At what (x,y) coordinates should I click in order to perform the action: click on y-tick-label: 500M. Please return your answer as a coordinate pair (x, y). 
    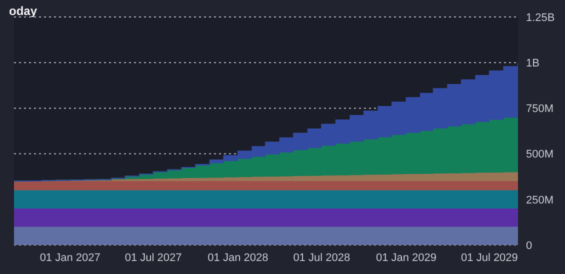
    Looking at the image, I should click on (540, 154).